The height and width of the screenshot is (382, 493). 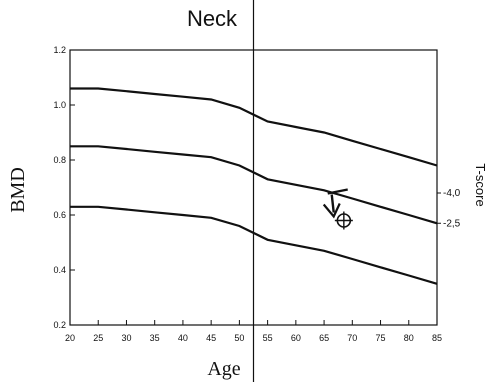 What do you see at coordinates (253, 331) in the screenshot?
I see `x-axis-ticks: 20 25 30 35 40 45 50 55 60 65 70 75 80 85` at bounding box center [253, 331].